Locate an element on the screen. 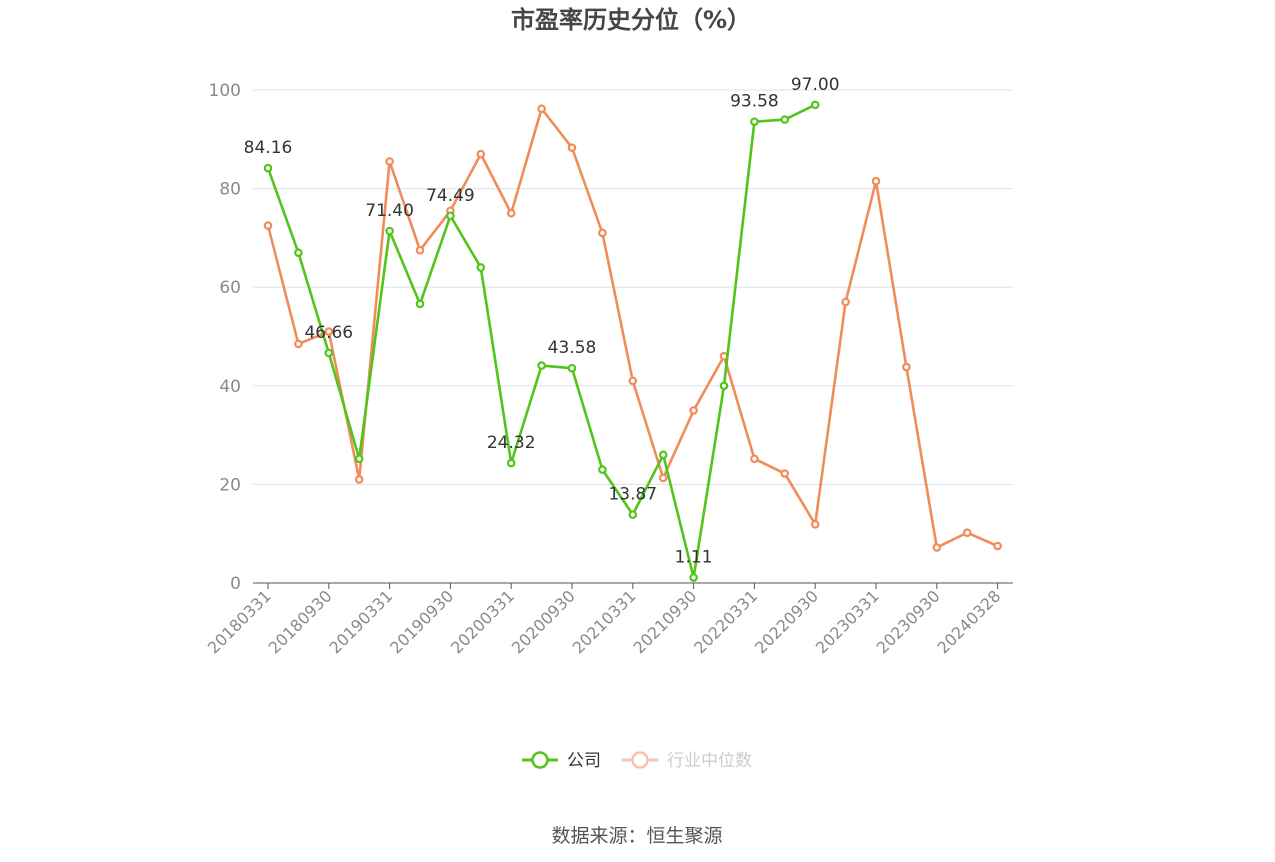  x-tick-label: 20200930 is located at coordinates (543, 621).